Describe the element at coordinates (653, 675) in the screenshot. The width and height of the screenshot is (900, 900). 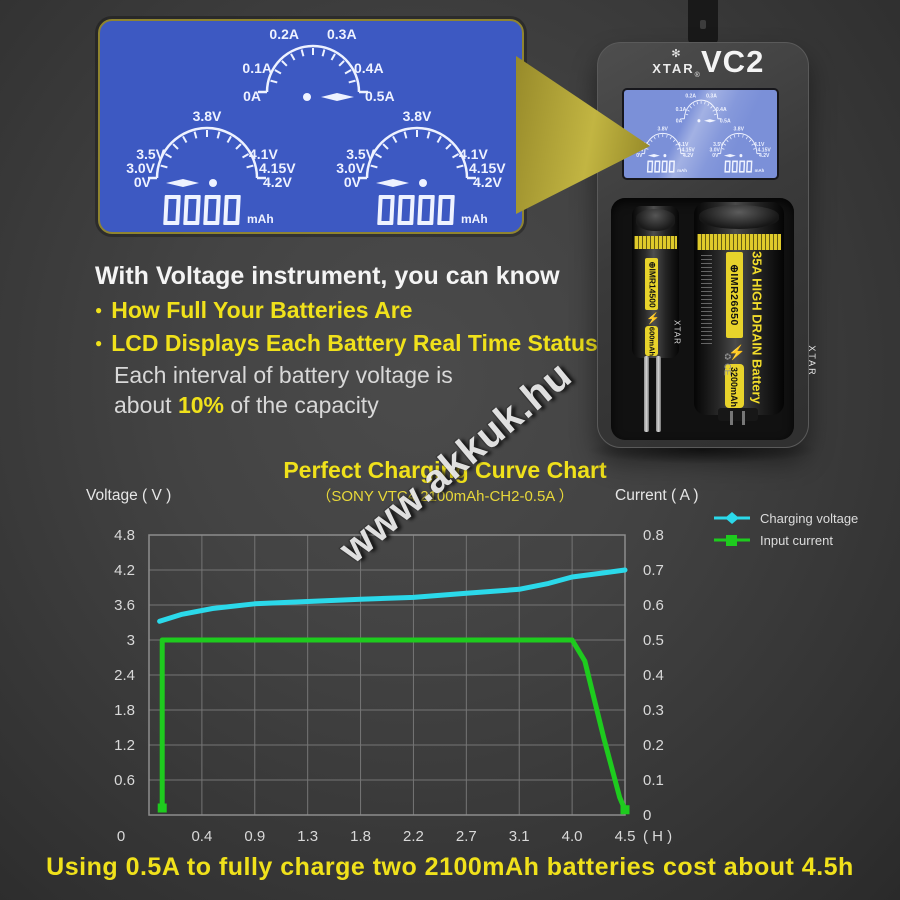
I see `svg-text: 0.4` at that location.